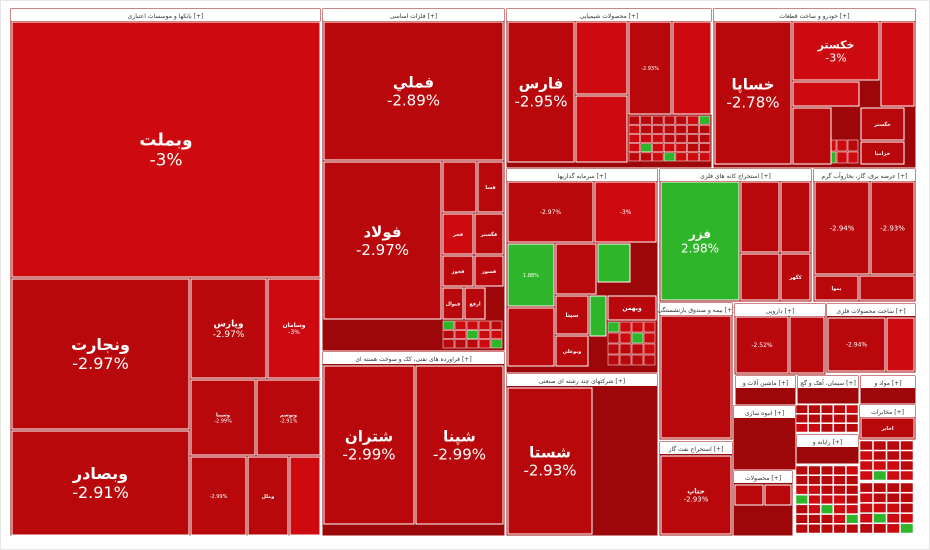  I want to click on treemap-cell: فنوال, so click(453, 303).